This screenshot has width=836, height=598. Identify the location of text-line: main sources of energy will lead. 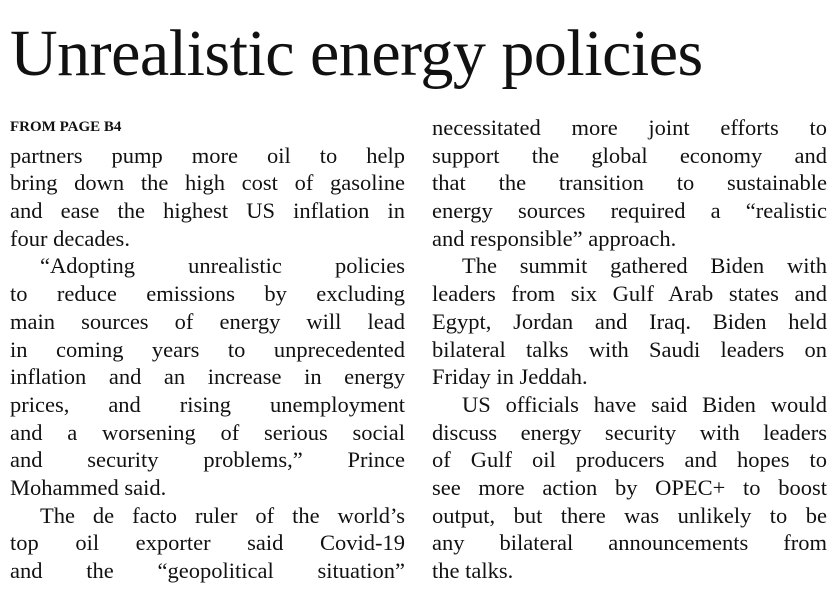
(207, 321).